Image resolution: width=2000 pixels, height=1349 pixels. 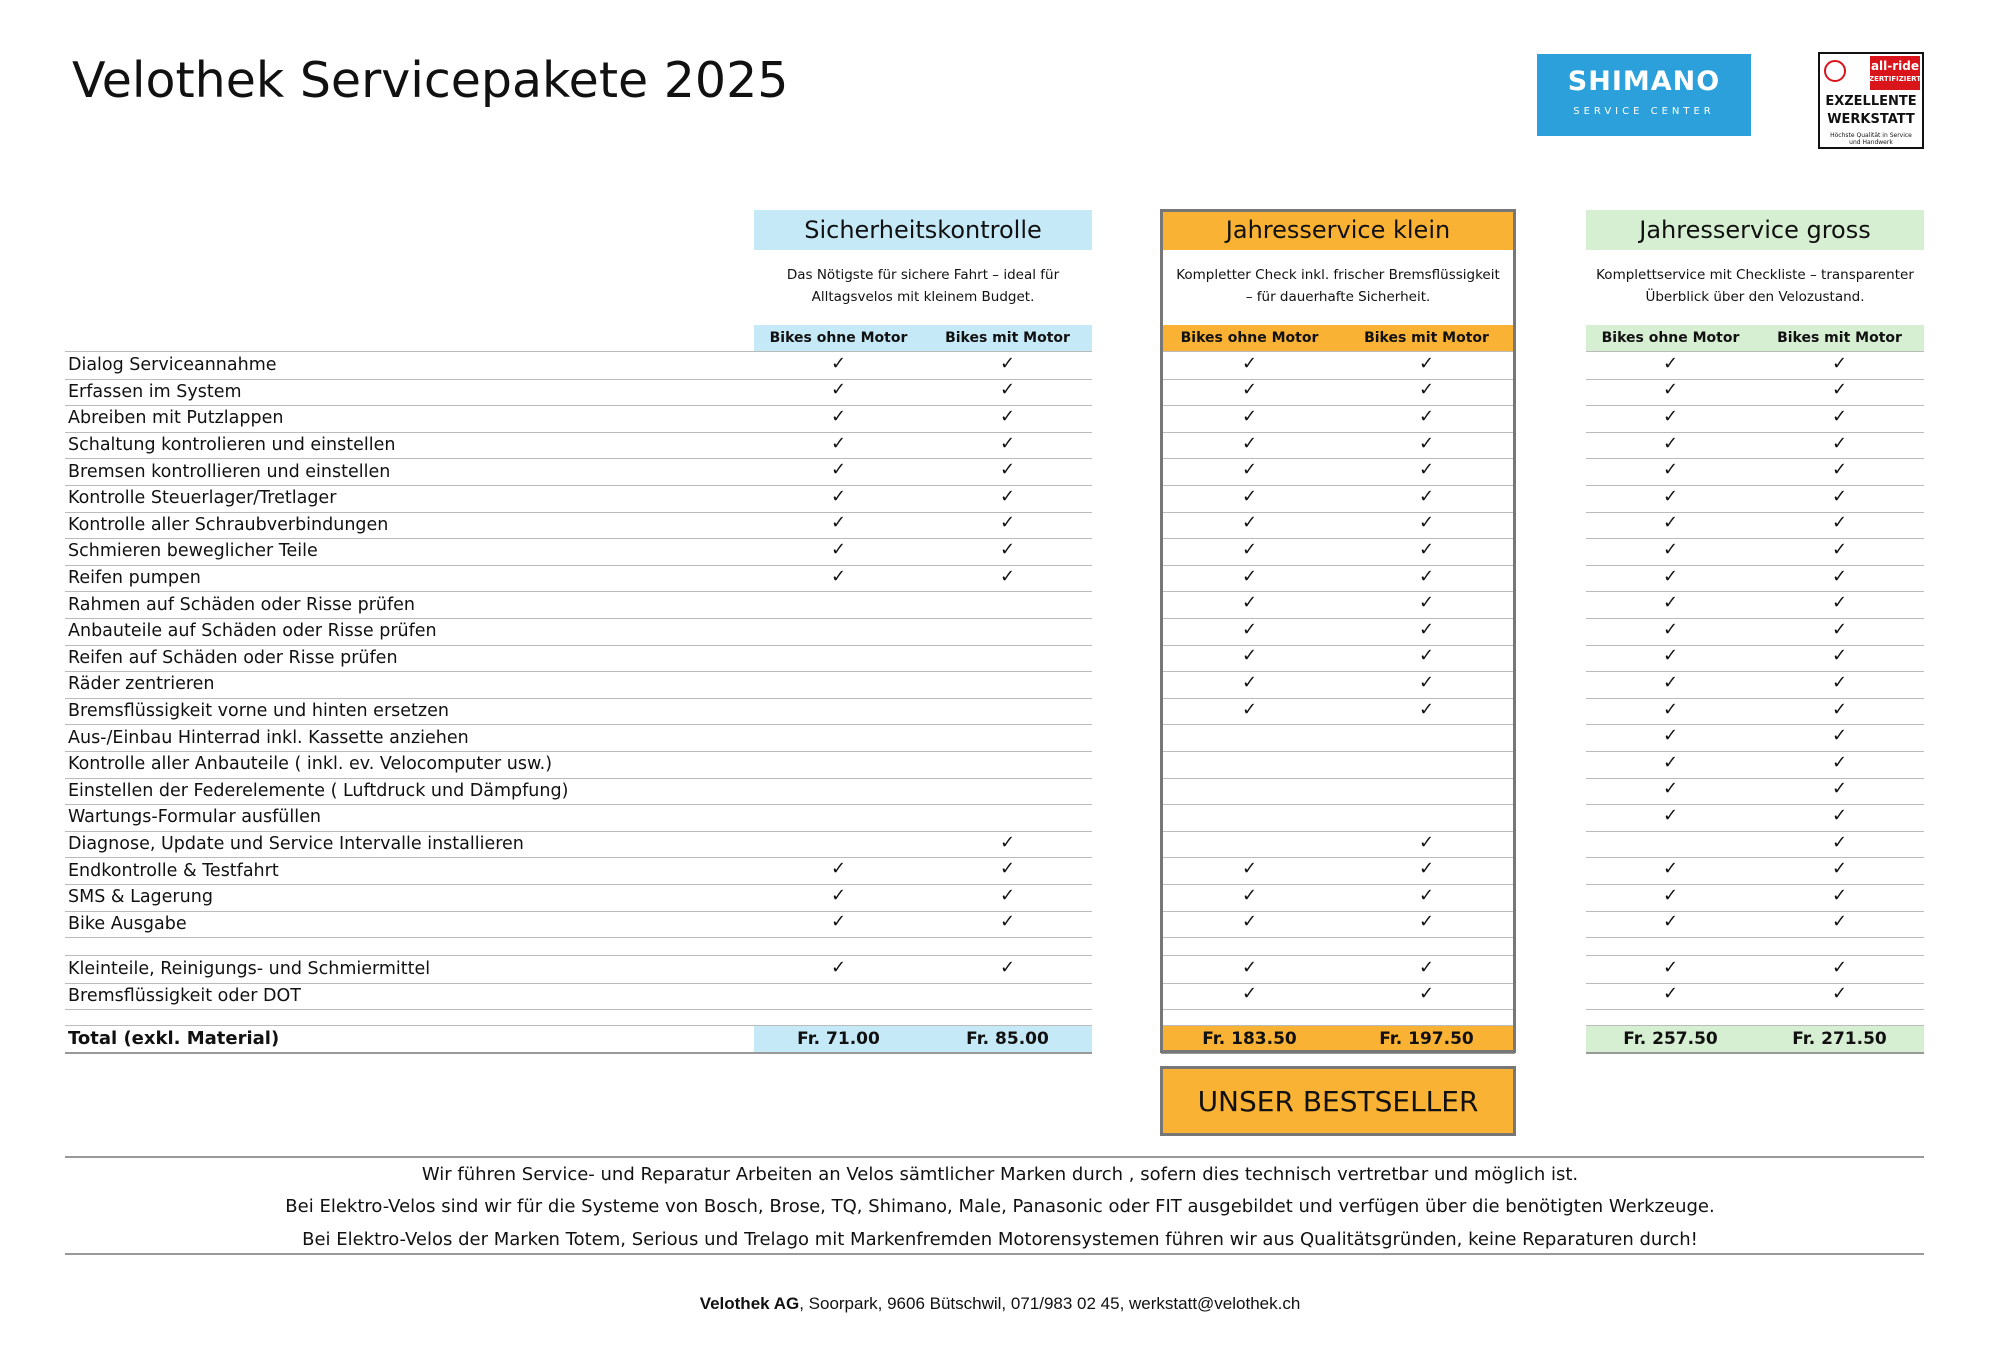 What do you see at coordinates (1426, 1039) in the screenshot?
I see `price: Fr. 197.50` at bounding box center [1426, 1039].